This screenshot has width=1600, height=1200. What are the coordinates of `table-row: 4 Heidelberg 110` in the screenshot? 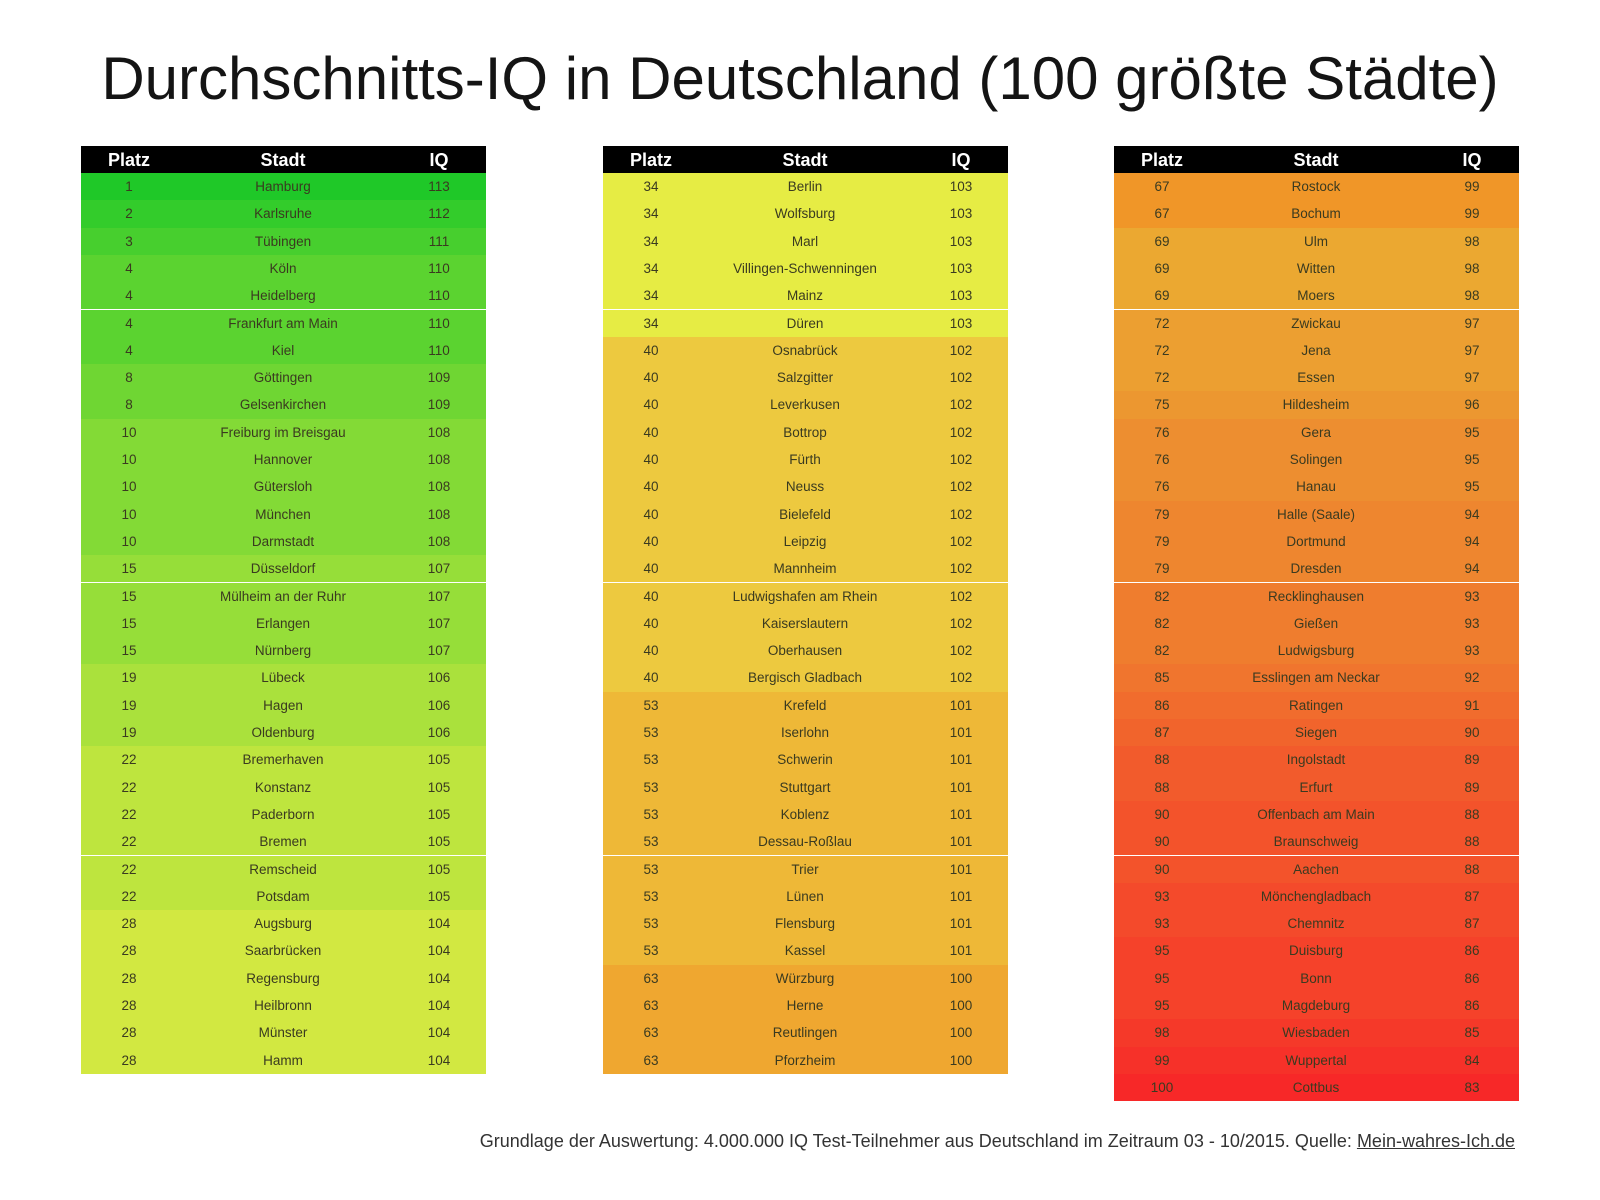 It's located at (283, 296).